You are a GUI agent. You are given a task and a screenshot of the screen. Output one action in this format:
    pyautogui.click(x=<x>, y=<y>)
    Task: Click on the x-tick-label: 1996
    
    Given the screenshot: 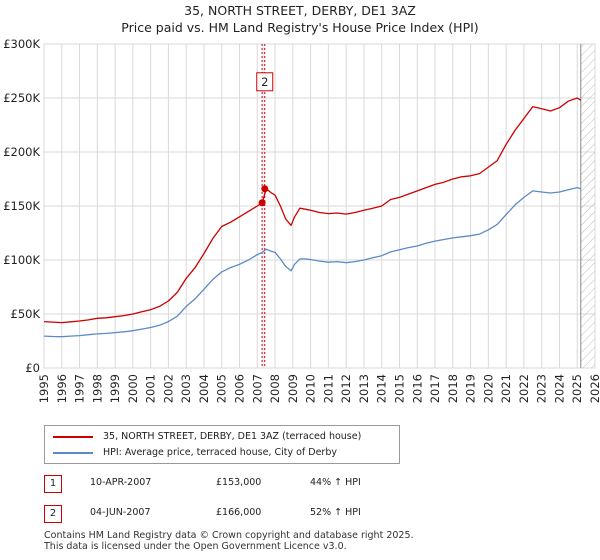 What is the action you would take?
    pyautogui.click(x=62, y=388)
    